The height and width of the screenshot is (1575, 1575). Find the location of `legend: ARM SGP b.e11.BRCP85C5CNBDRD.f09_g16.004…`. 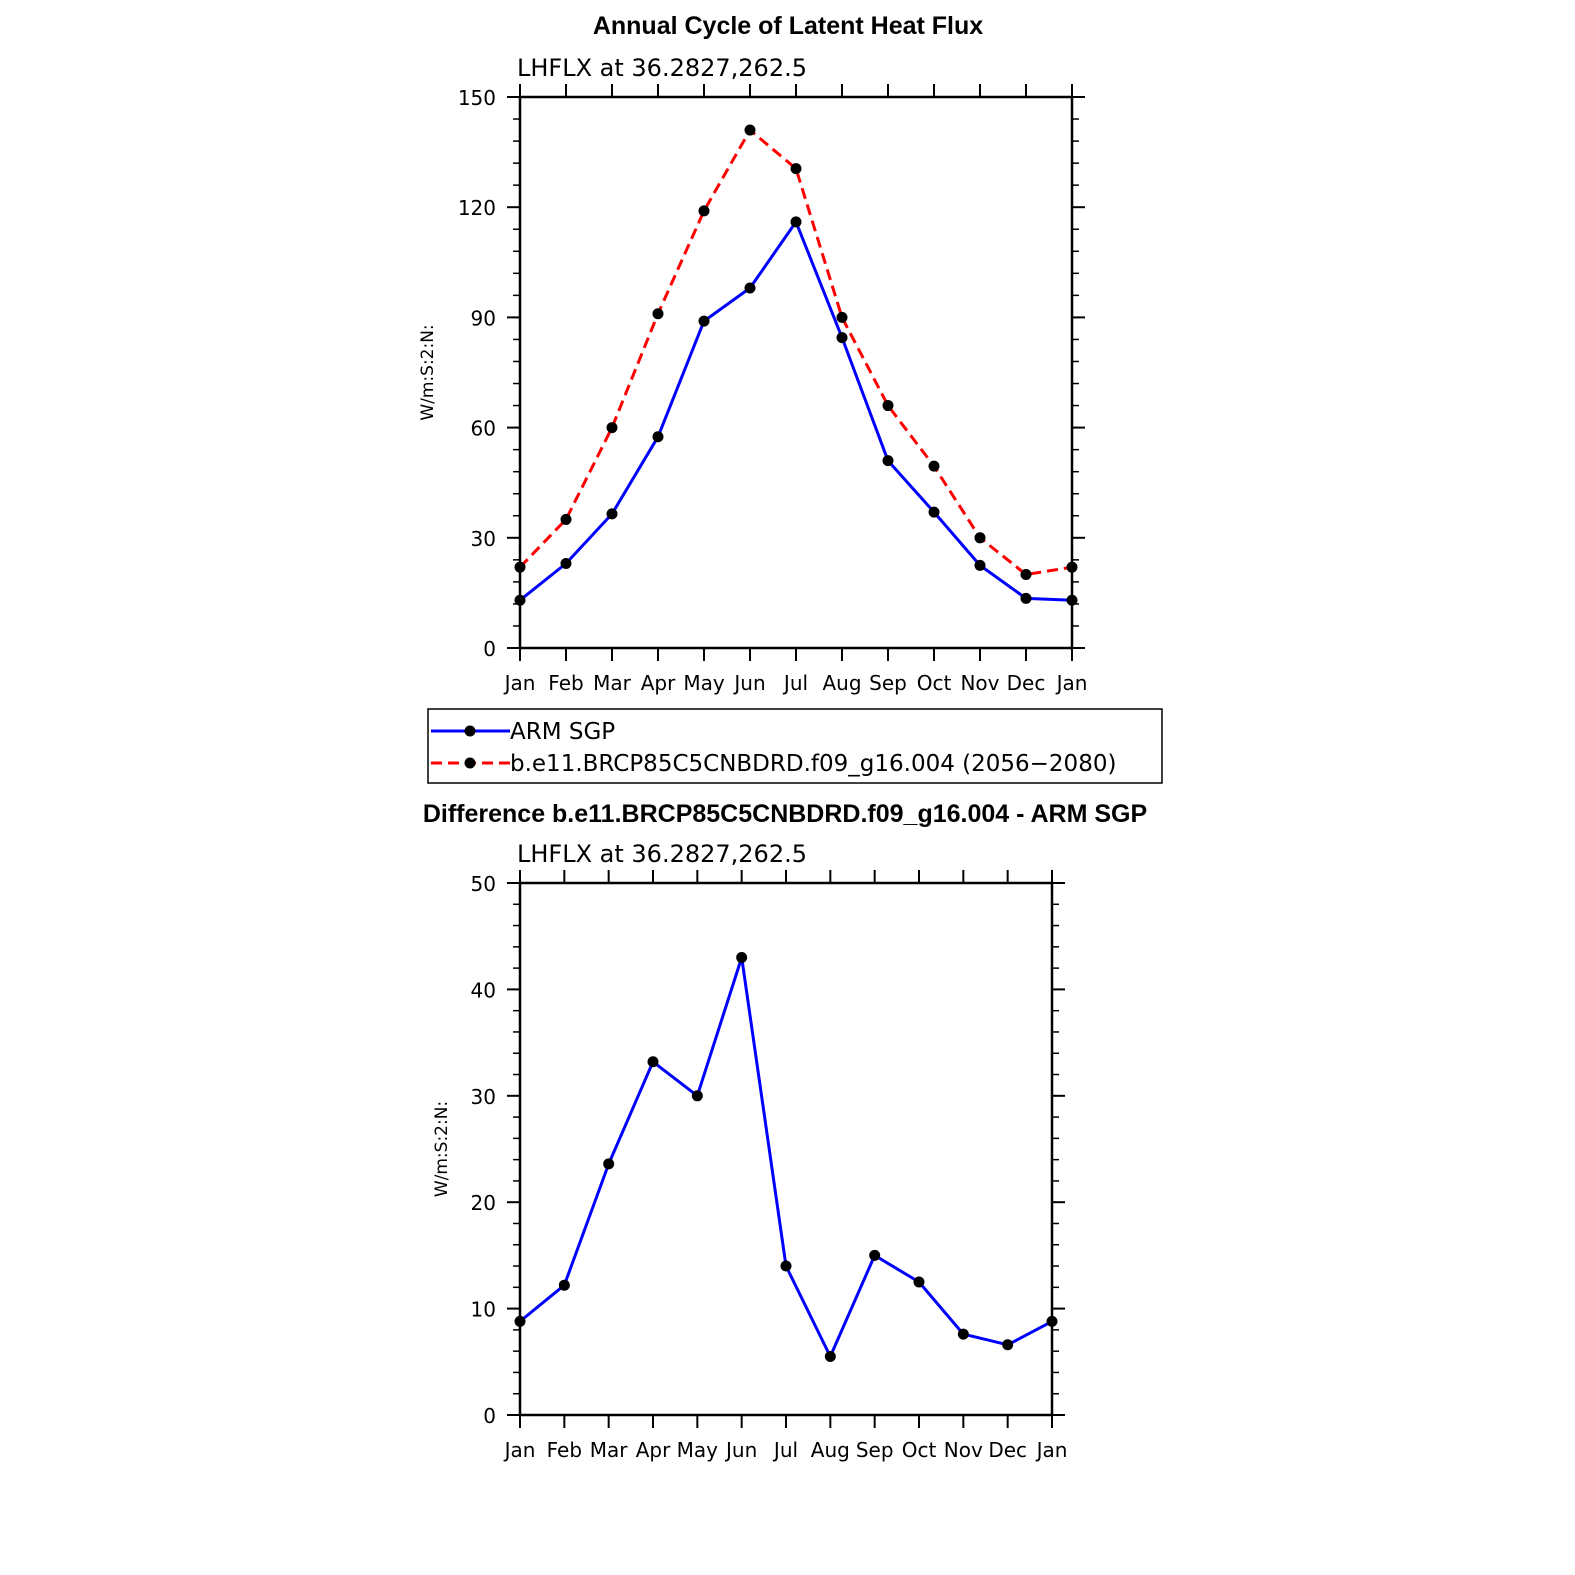

legend: ARM SGP b.e11.BRCP85C5CNBDRD.f09_g16.004… is located at coordinates (795, 746).